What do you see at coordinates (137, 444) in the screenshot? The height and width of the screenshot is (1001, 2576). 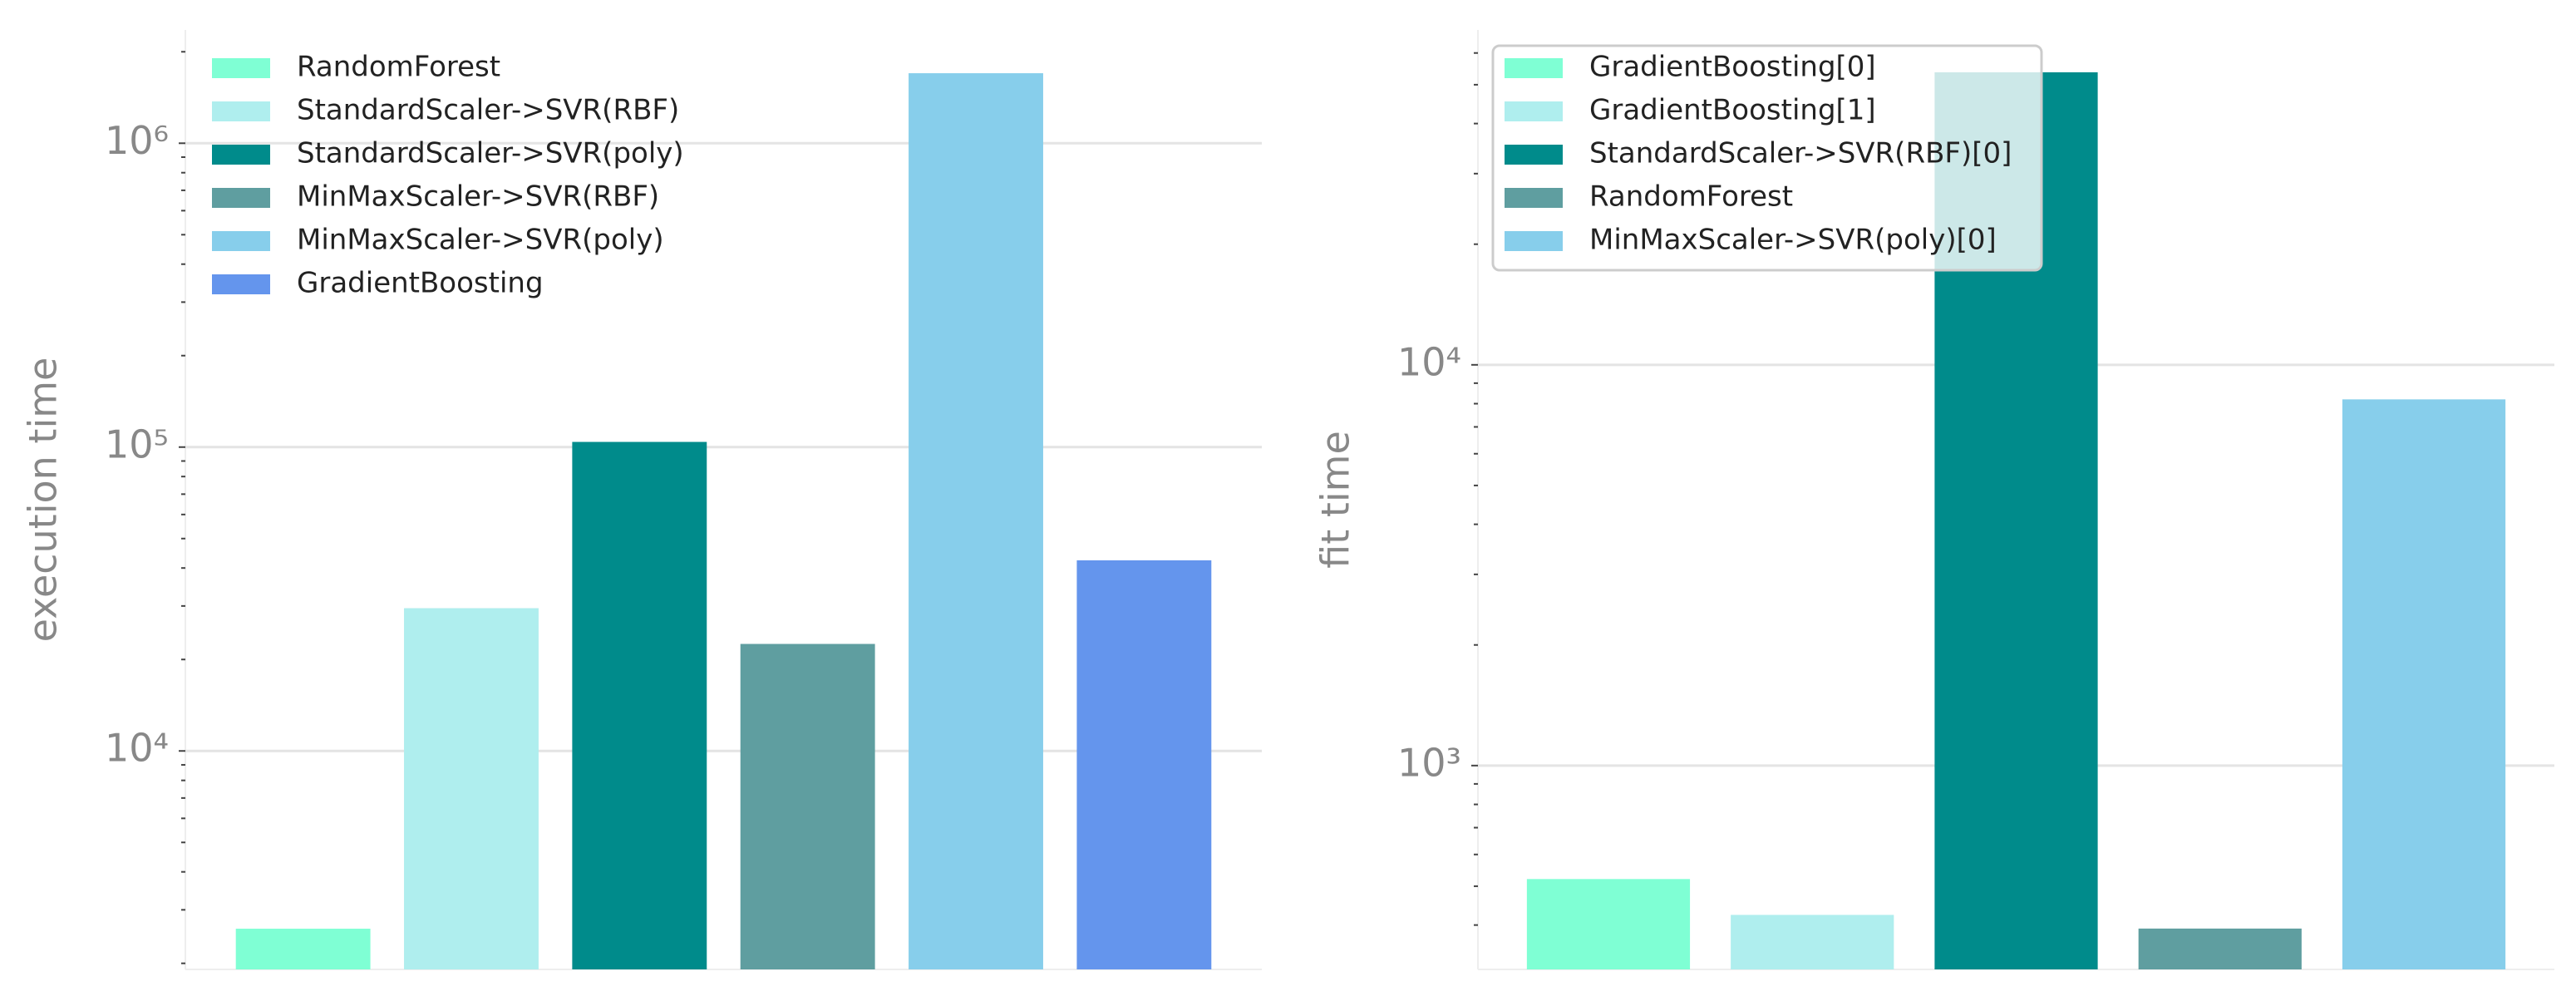 I see `y-tick-label: 10⁵` at bounding box center [137, 444].